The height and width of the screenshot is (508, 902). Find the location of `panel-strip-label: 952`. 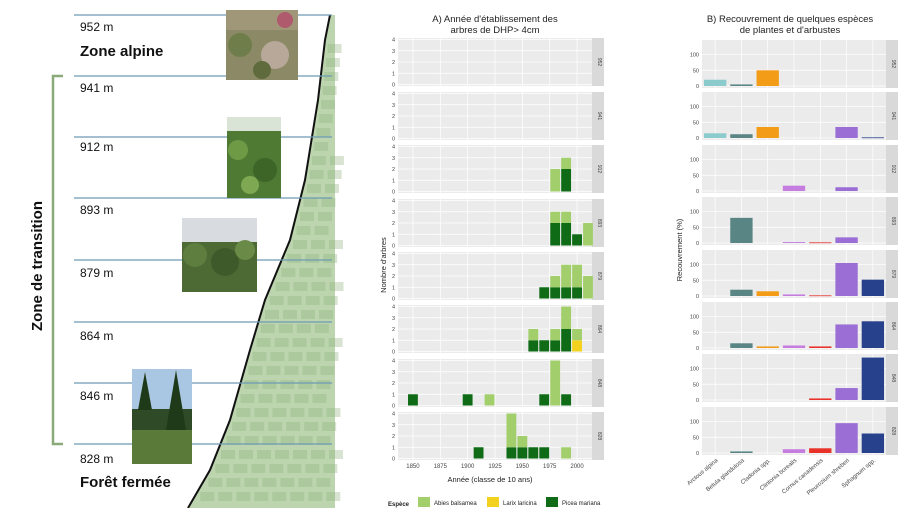

panel-strip-label: 952 is located at coordinates (599, 62).